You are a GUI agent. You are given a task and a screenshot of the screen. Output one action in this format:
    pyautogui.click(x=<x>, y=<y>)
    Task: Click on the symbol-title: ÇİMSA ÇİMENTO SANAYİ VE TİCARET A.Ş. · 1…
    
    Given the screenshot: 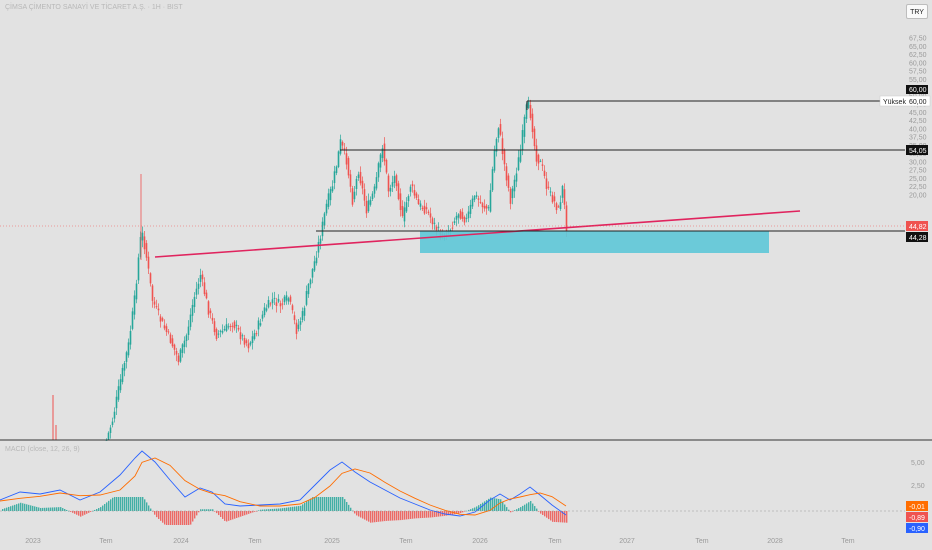 What is the action you would take?
    pyautogui.click(x=94, y=7)
    